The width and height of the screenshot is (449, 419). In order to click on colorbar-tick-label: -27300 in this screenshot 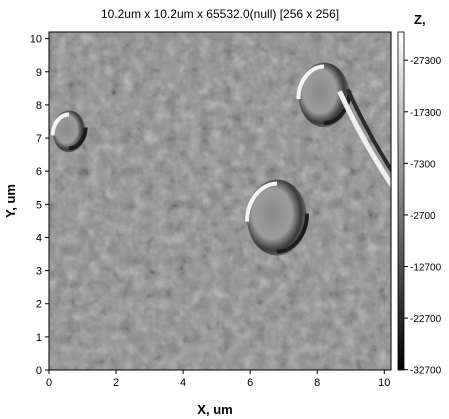, I will do `click(426, 61)`.